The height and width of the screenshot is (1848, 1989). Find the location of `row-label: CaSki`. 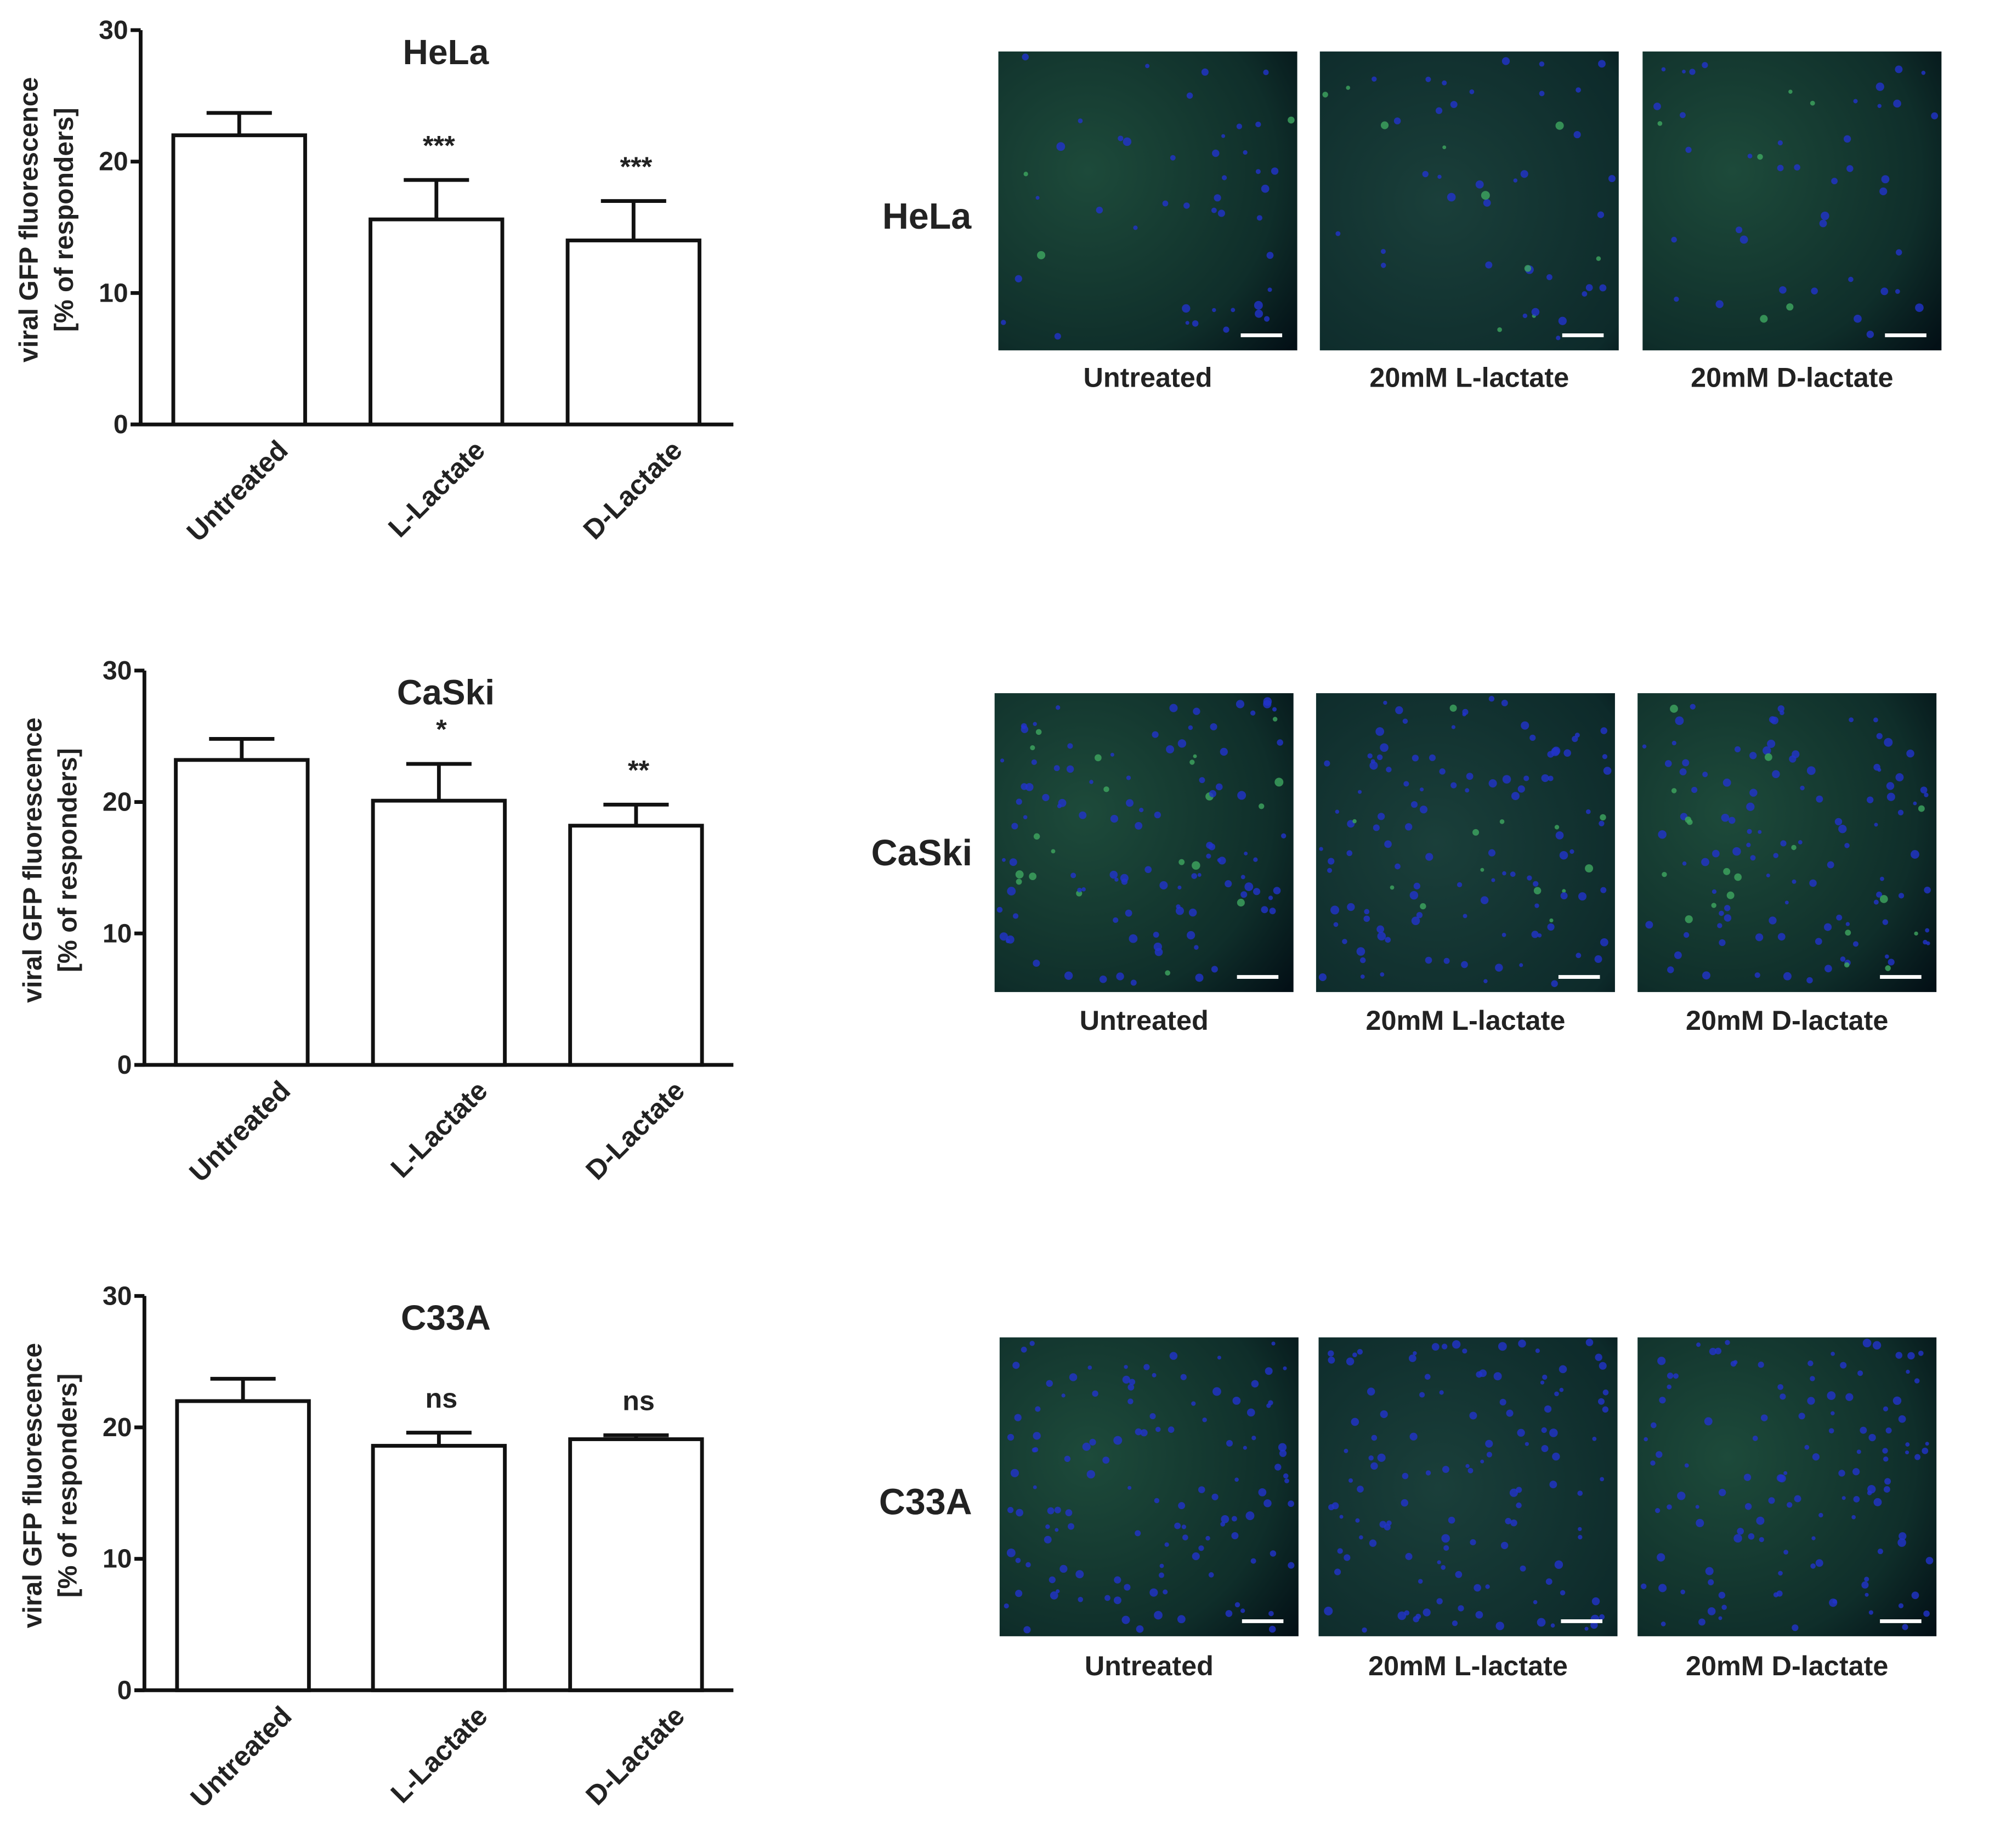

row-label: CaSki is located at coordinates (922, 854).